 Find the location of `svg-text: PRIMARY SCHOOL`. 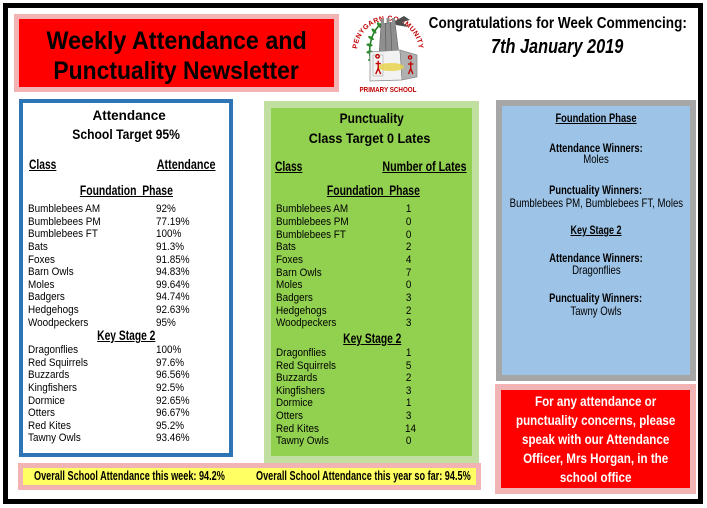

svg-text: PRIMARY SCHOOL is located at coordinates (389, 89).